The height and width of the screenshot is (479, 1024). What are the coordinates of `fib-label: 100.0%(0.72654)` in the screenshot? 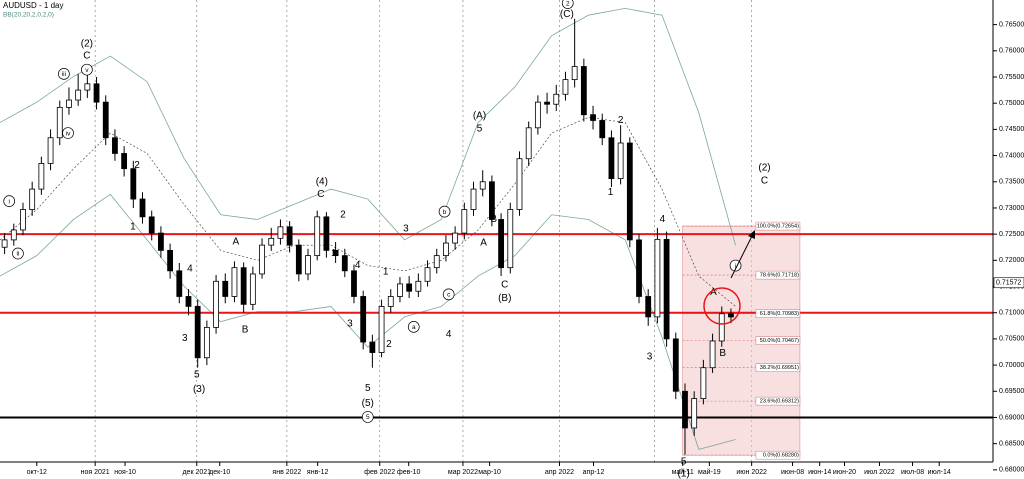 It's located at (778, 227).